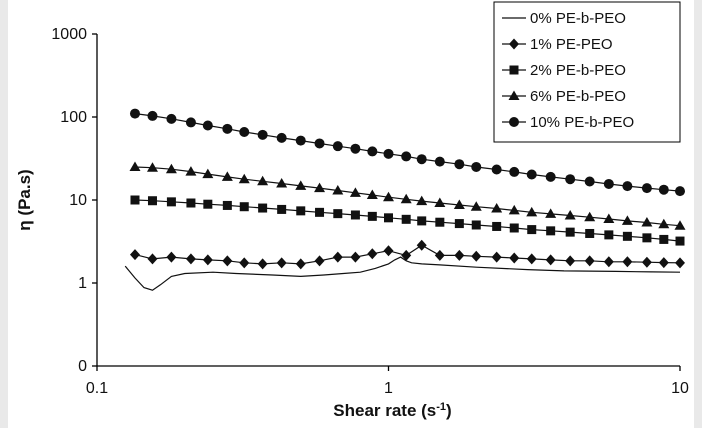 This screenshot has width=702, height=428. I want to click on legend-label: 1% PE-PEO, so click(571, 44).